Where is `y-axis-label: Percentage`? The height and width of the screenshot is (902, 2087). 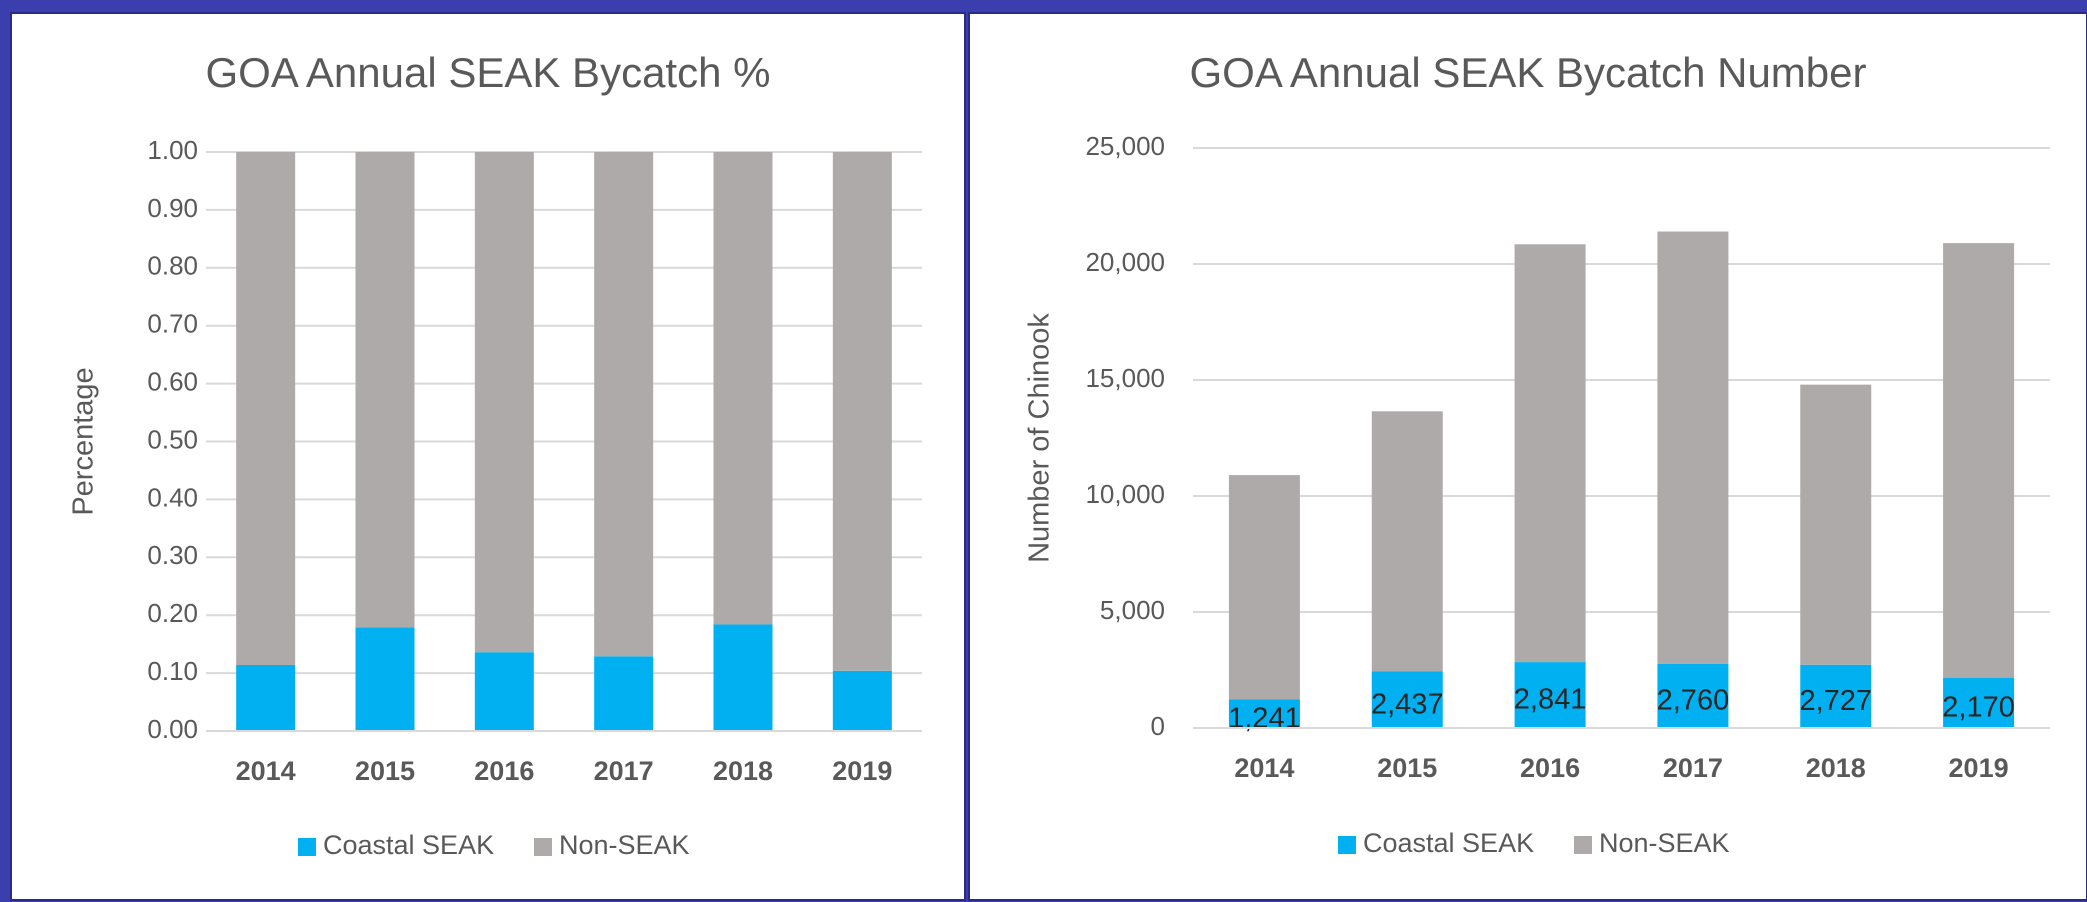
y-axis-label: Percentage is located at coordinates (84, 441).